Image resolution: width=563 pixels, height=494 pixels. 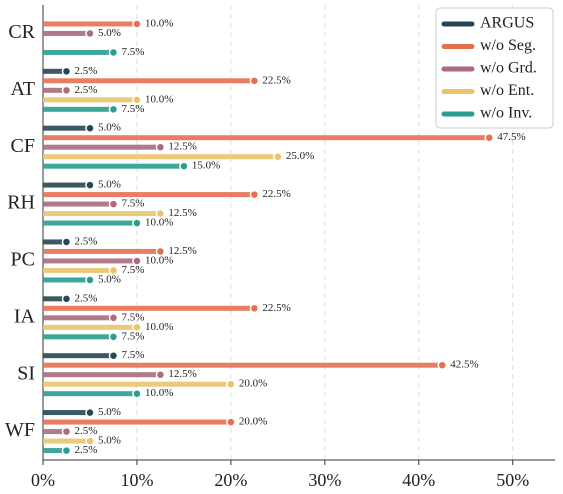 I want to click on x-tick-label: 50%, so click(x=512, y=480).